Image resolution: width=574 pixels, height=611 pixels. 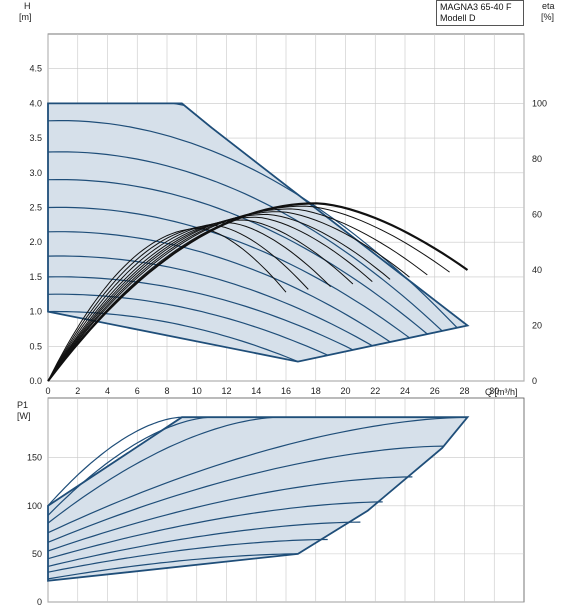 I want to click on power-y-tick-label: 150, so click(x=34, y=458).